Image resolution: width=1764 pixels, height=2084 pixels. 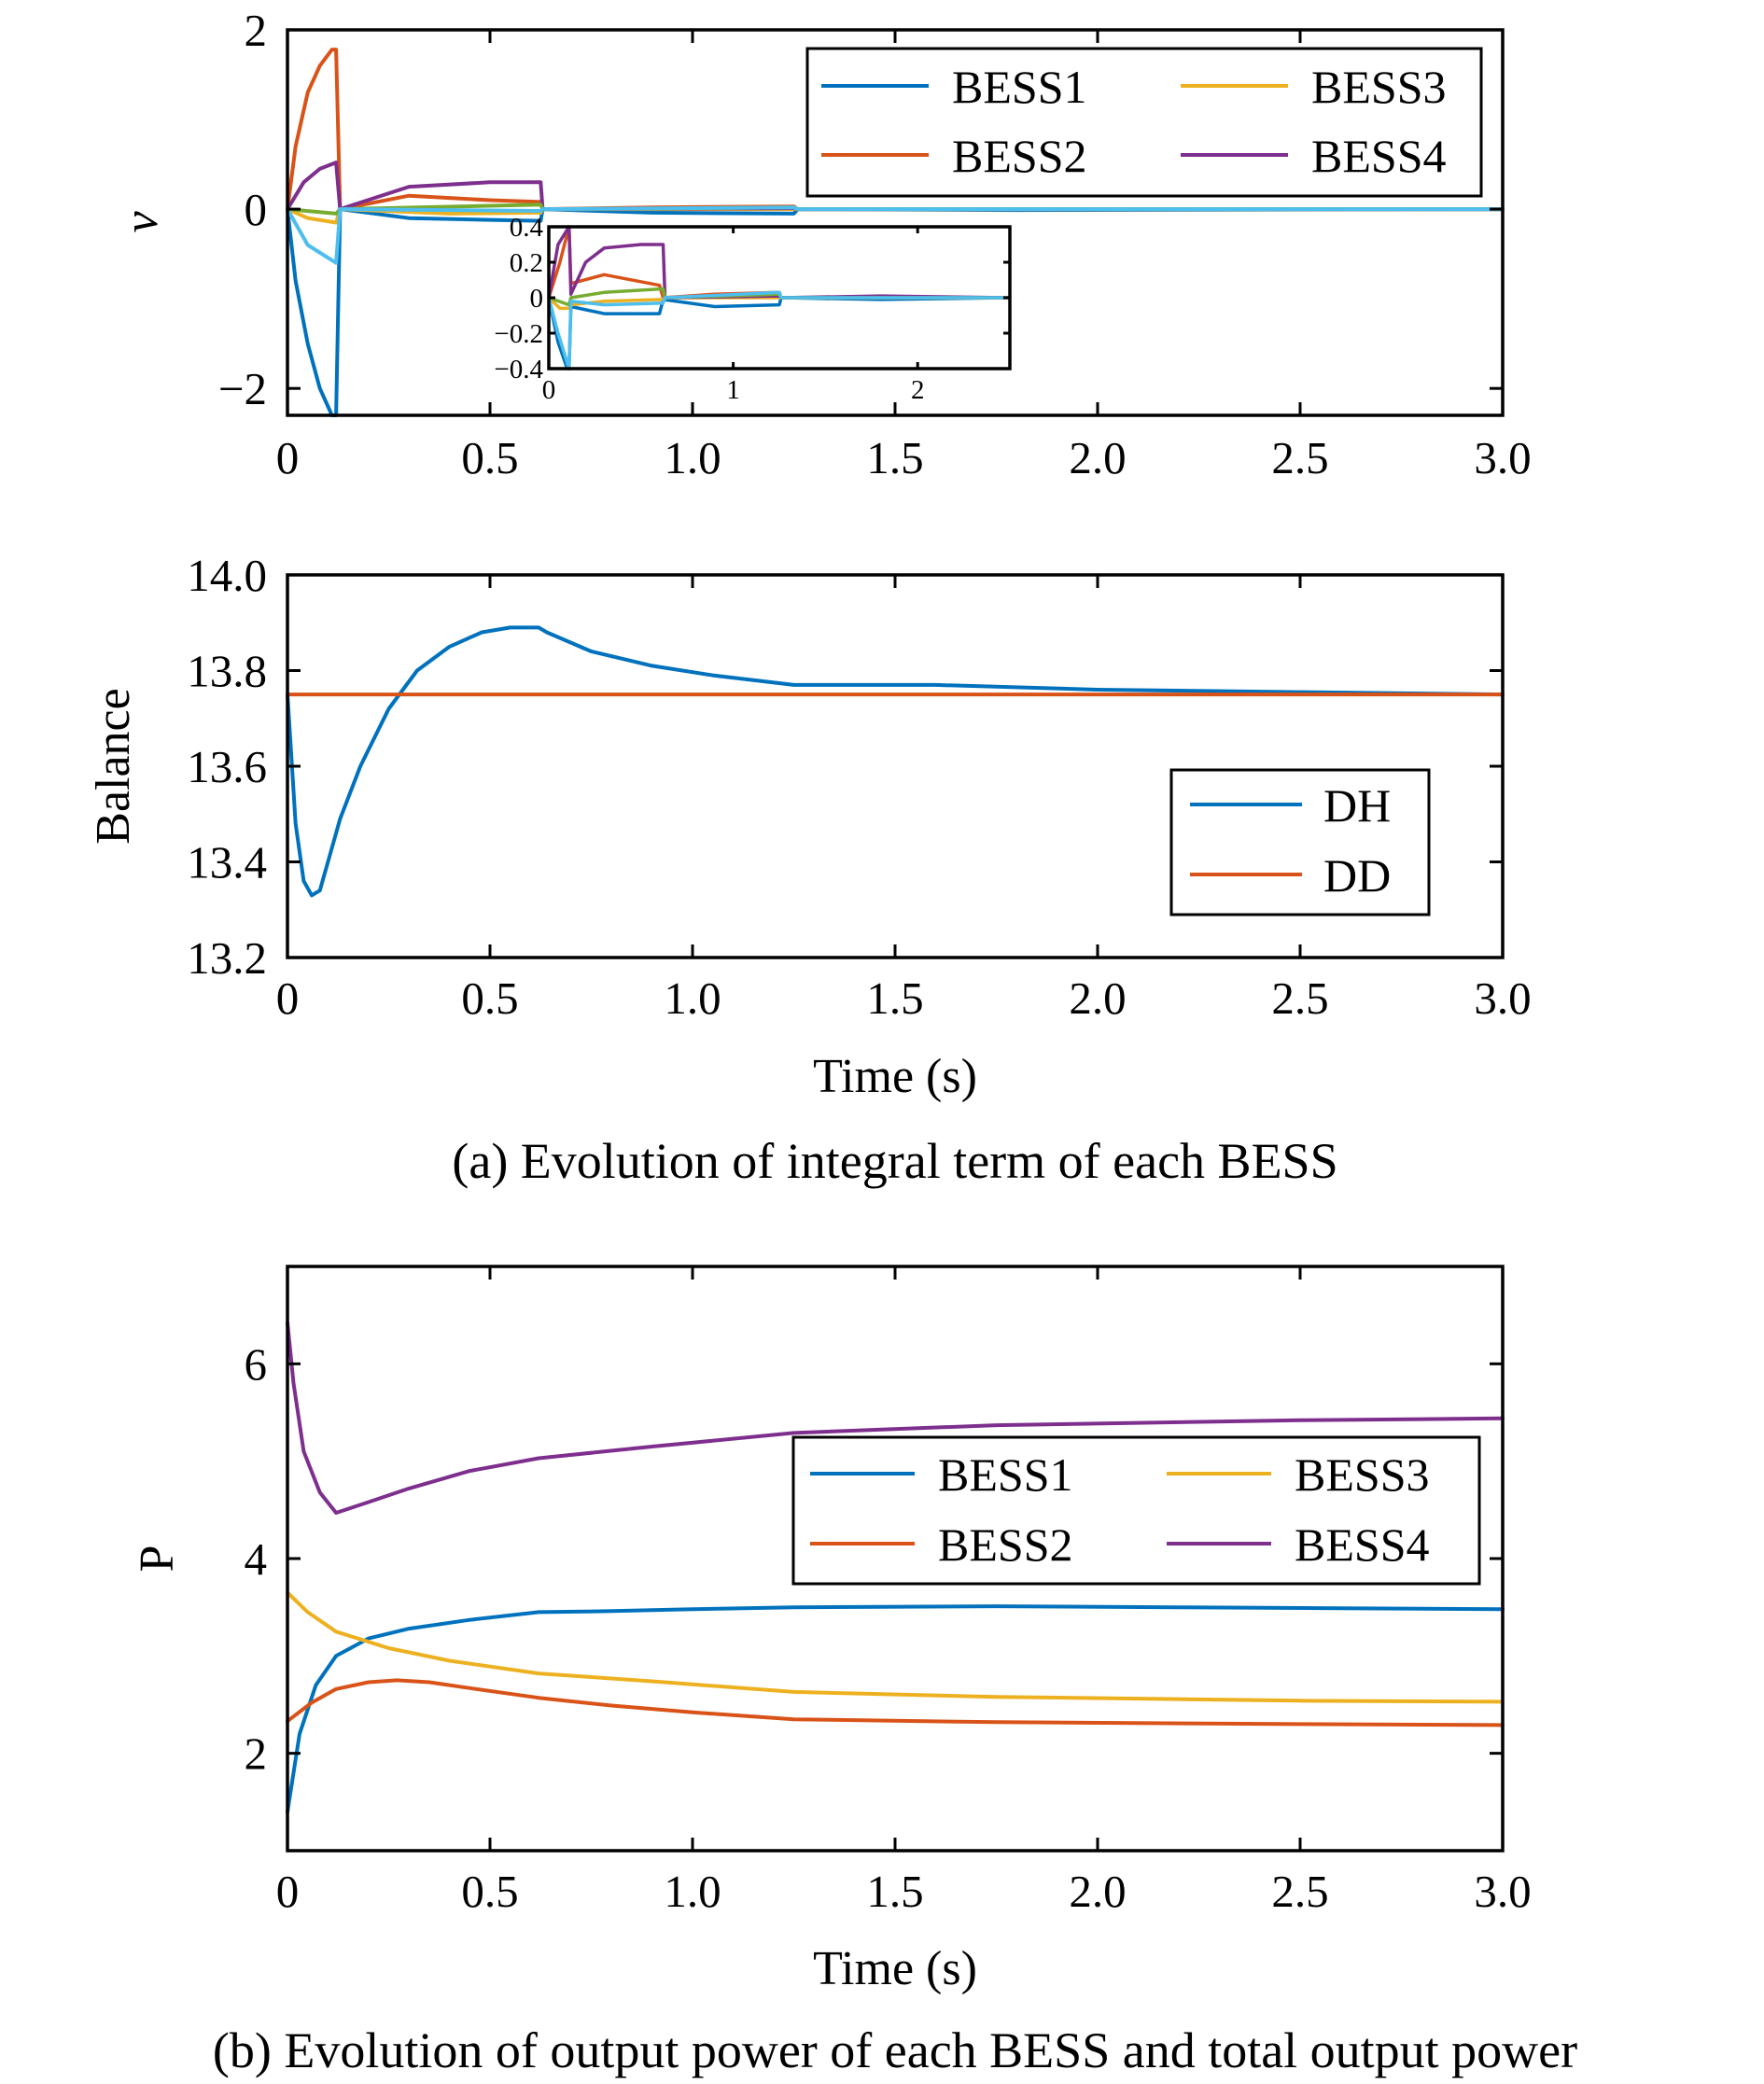 I want to click on balance-x-tick-label: 1.5, so click(x=894, y=998).